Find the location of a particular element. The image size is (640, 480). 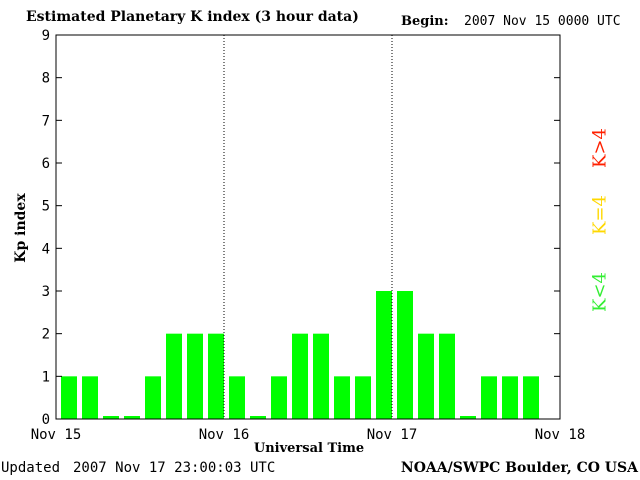

y-tick-label: 3 is located at coordinates (46, 292).